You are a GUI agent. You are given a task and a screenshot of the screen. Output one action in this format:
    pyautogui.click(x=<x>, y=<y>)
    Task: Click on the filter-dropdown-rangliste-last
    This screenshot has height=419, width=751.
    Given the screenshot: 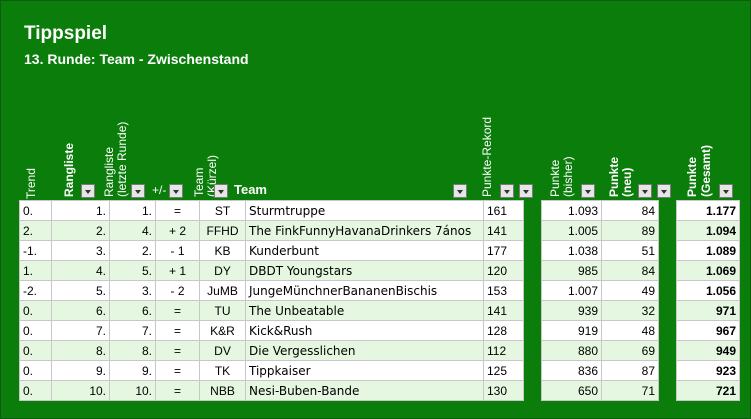 What is the action you would take?
    pyautogui.click(x=138, y=191)
    